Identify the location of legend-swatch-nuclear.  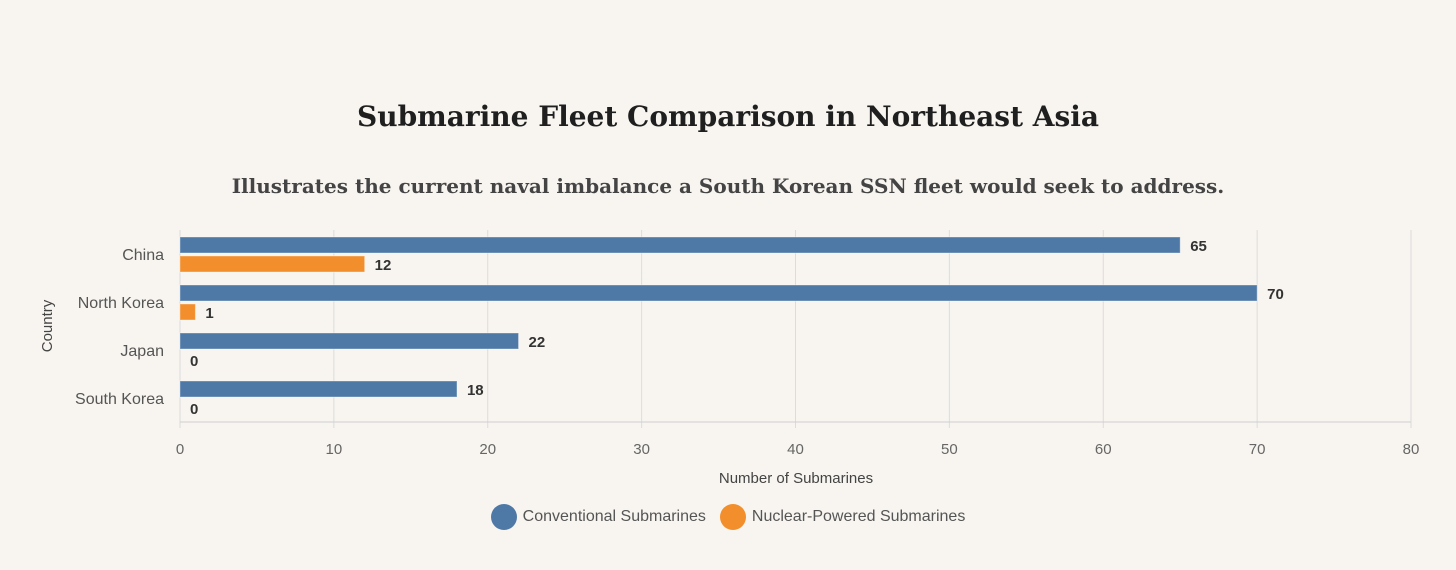
(732, 517).